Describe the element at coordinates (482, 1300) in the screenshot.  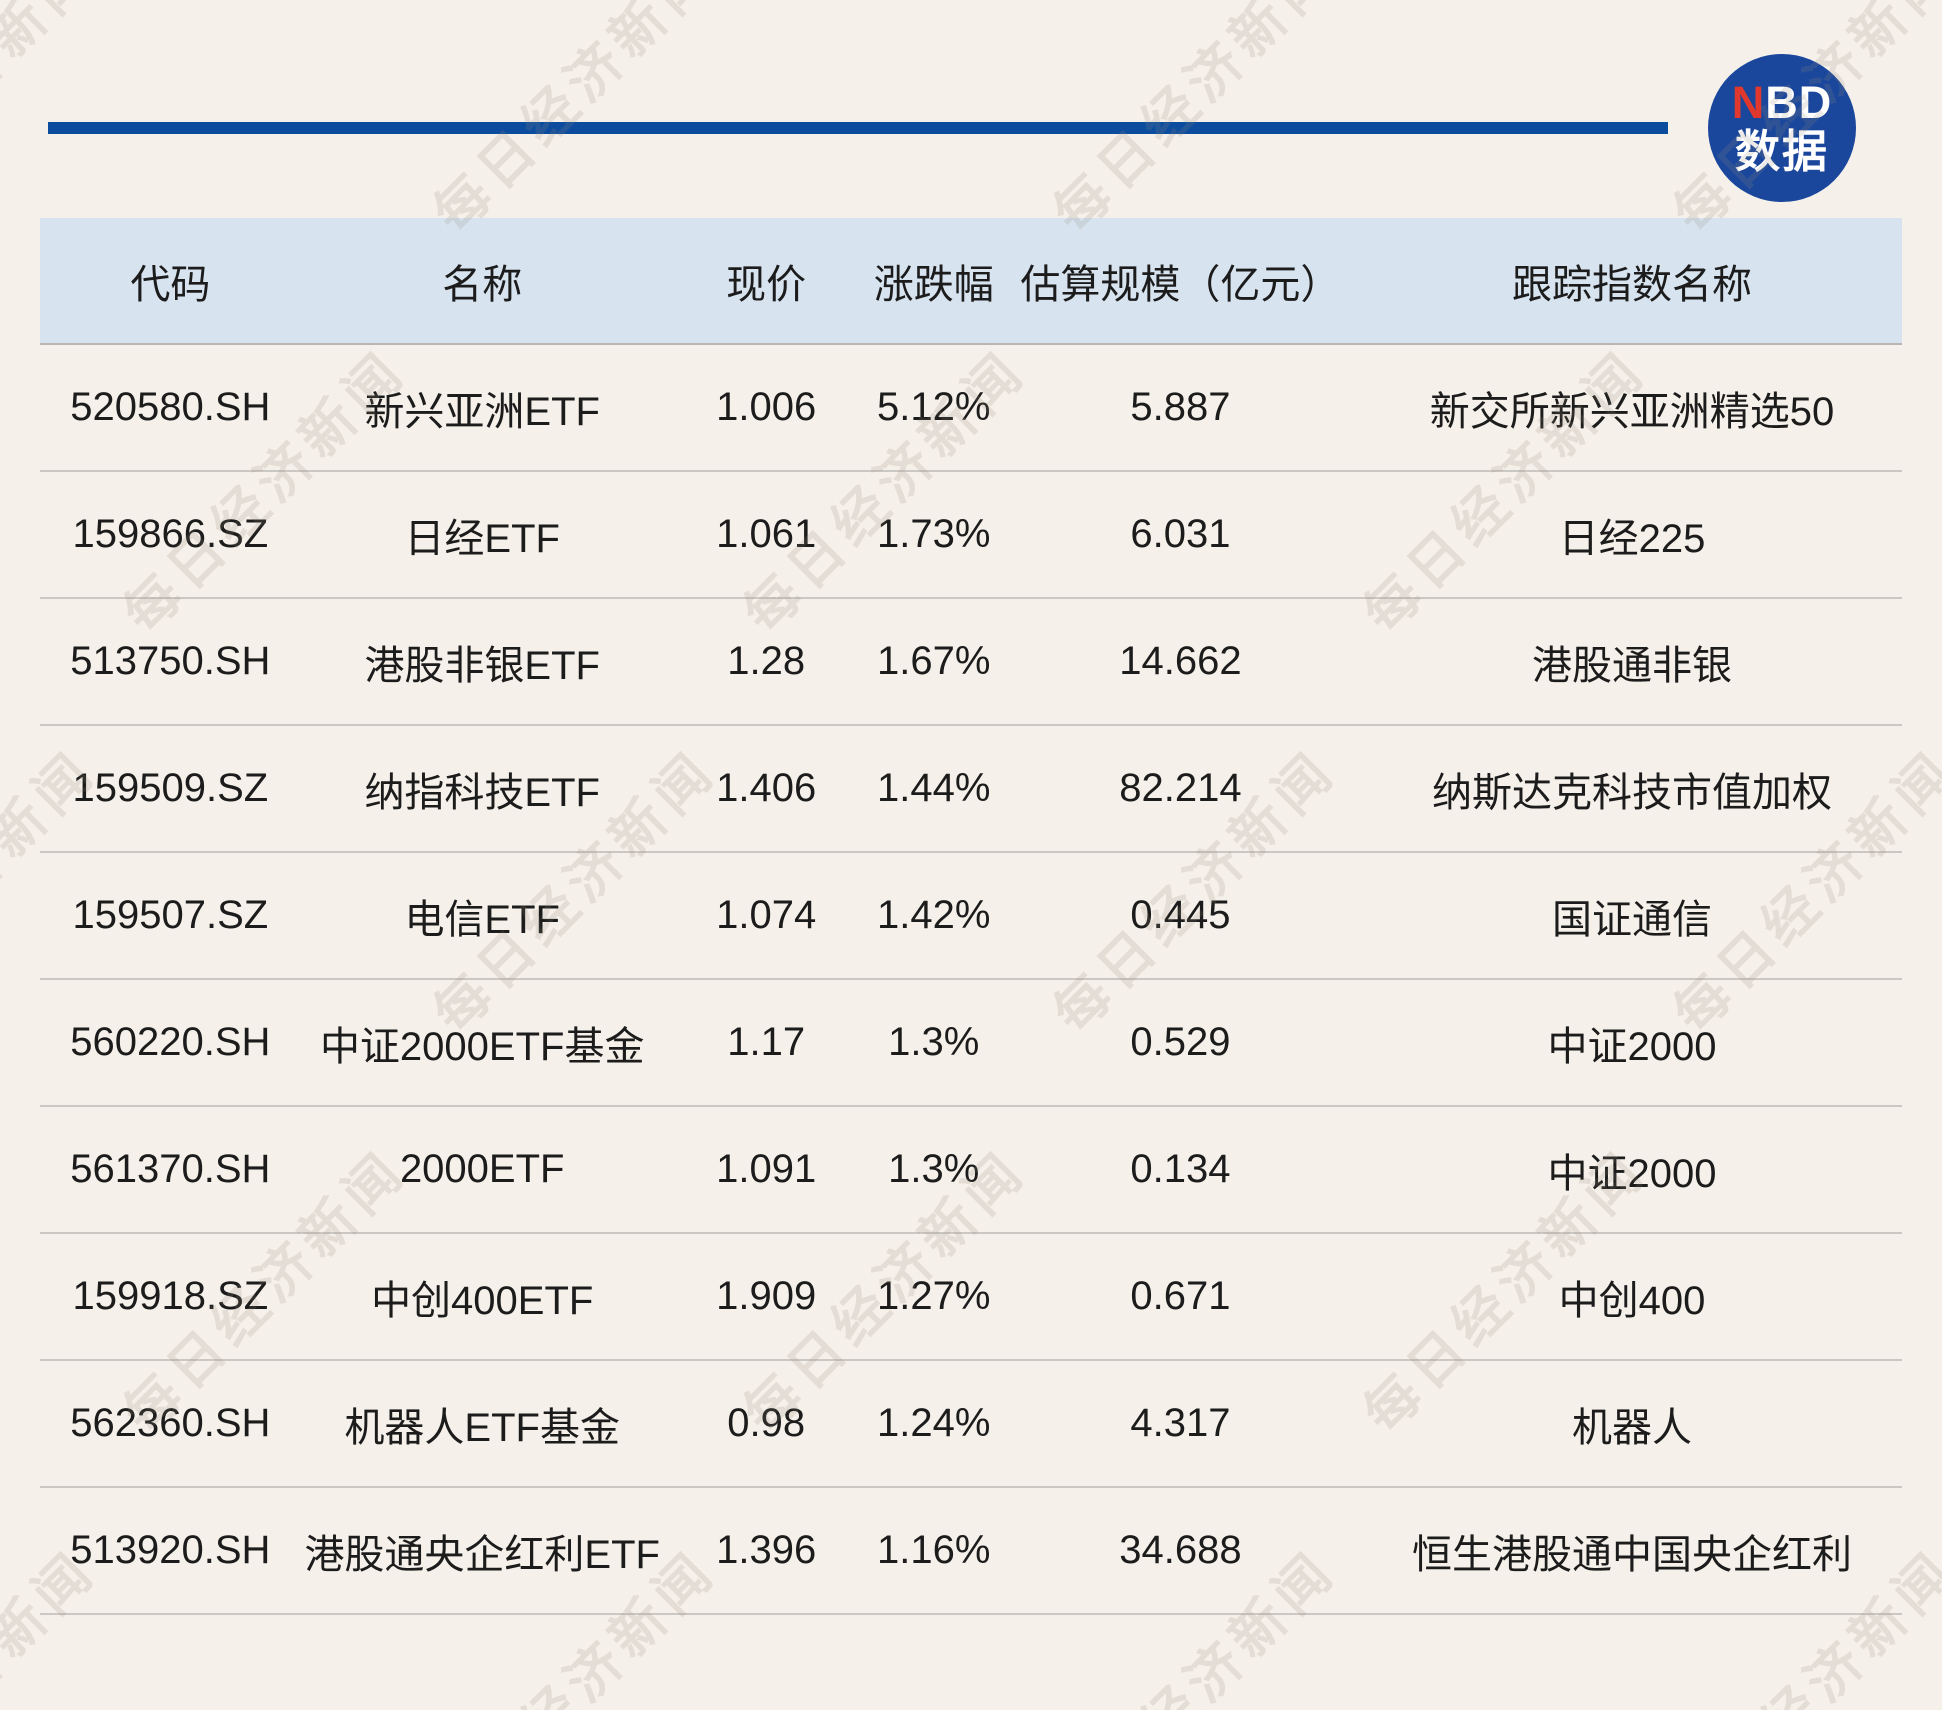
I see `cell-name: 中创400ETF` at that location.